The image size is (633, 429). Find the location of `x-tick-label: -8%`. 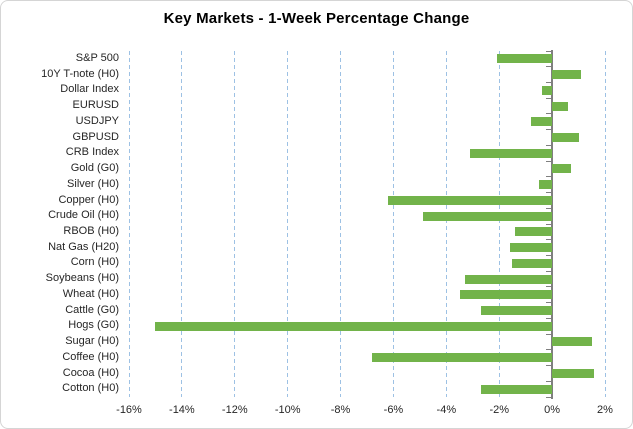

x-tick-label: -8% is located at coordinates (340, 410).